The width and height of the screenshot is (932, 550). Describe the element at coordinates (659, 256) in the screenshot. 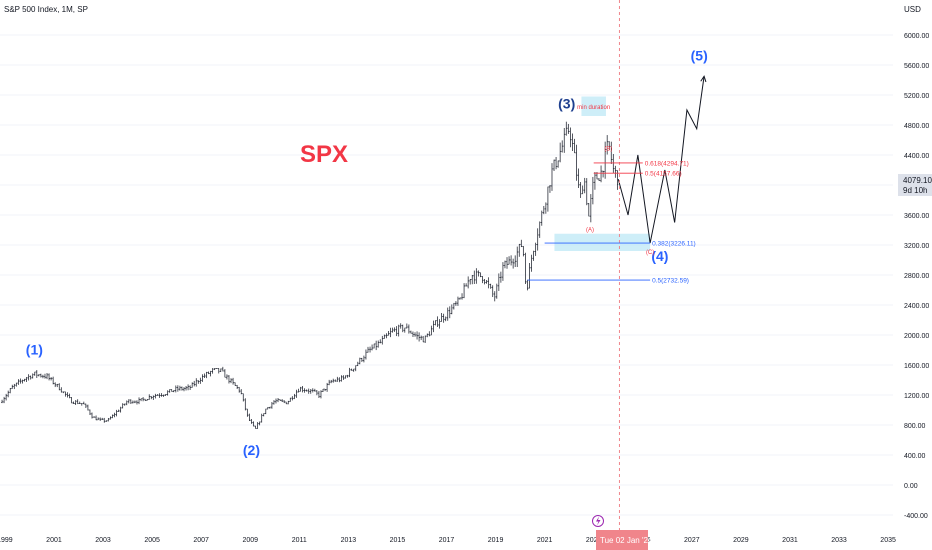

I see `wave-label: (4)` at that location.